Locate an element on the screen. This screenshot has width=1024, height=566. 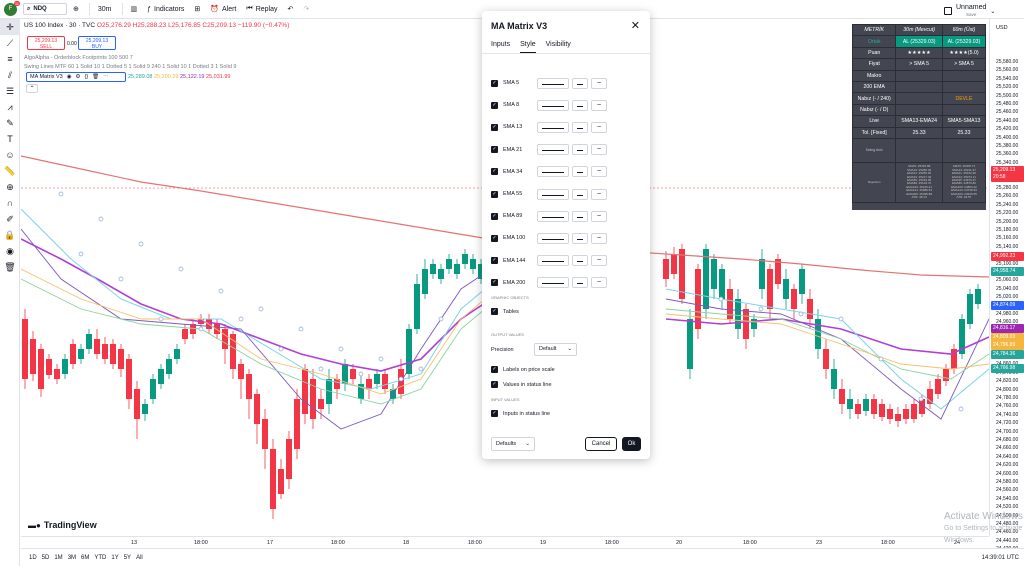
ruler-icon: 📏 is located at coordinates (10, 170).